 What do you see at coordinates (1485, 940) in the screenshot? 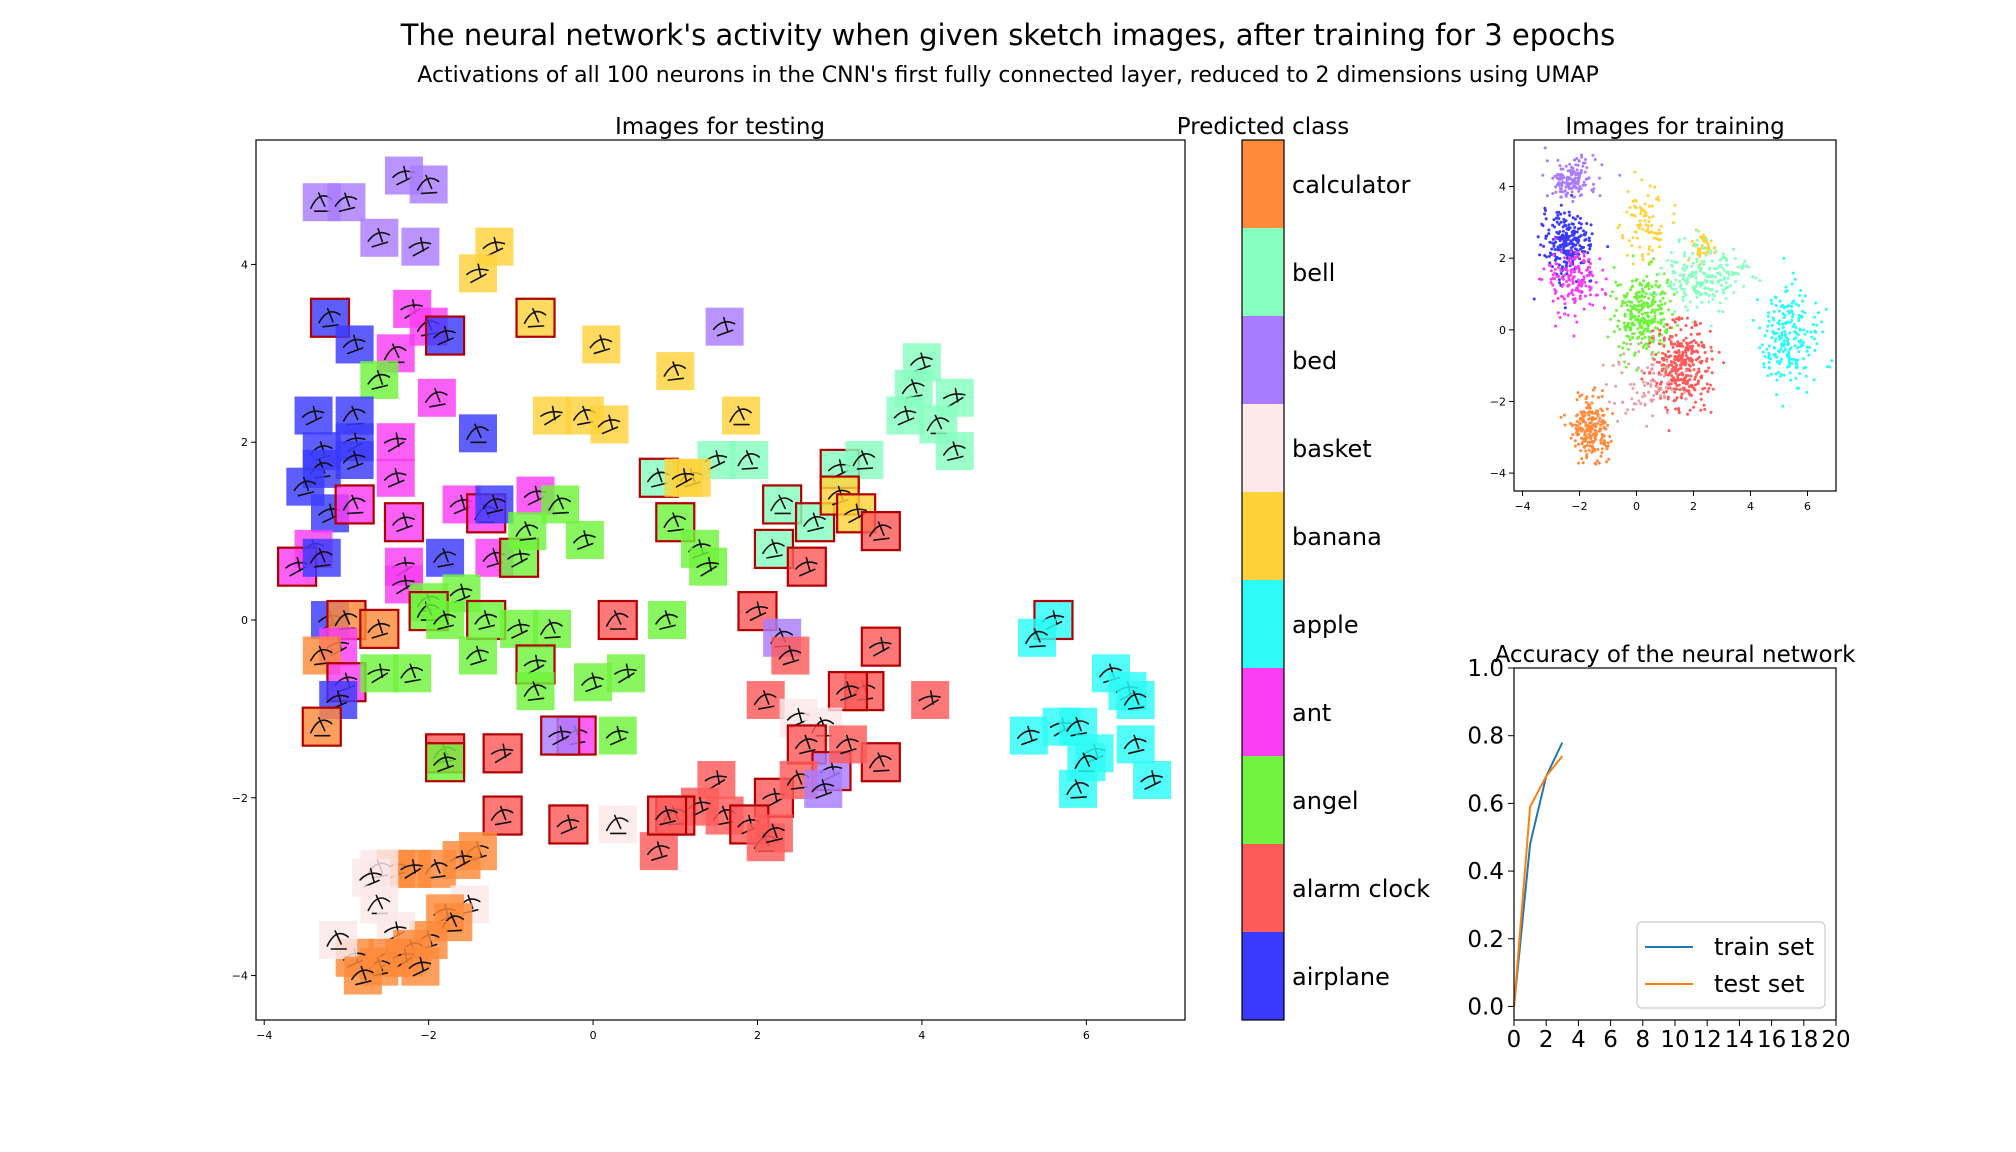
I see `accuracy-y-tick-label: 0.2` at bounding box center [1485, 940].